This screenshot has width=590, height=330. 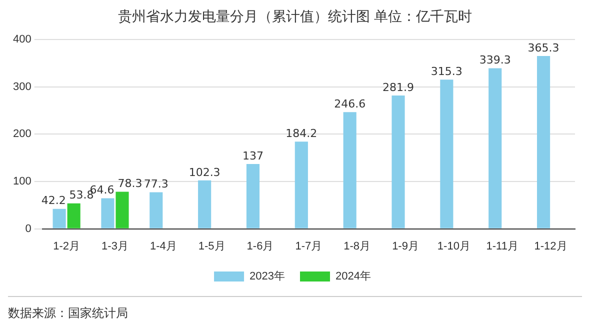 What do you see at coordinates (204, 172) in the screenshot?
I see `data-label: 102.3` at bounding box center [204, 172].